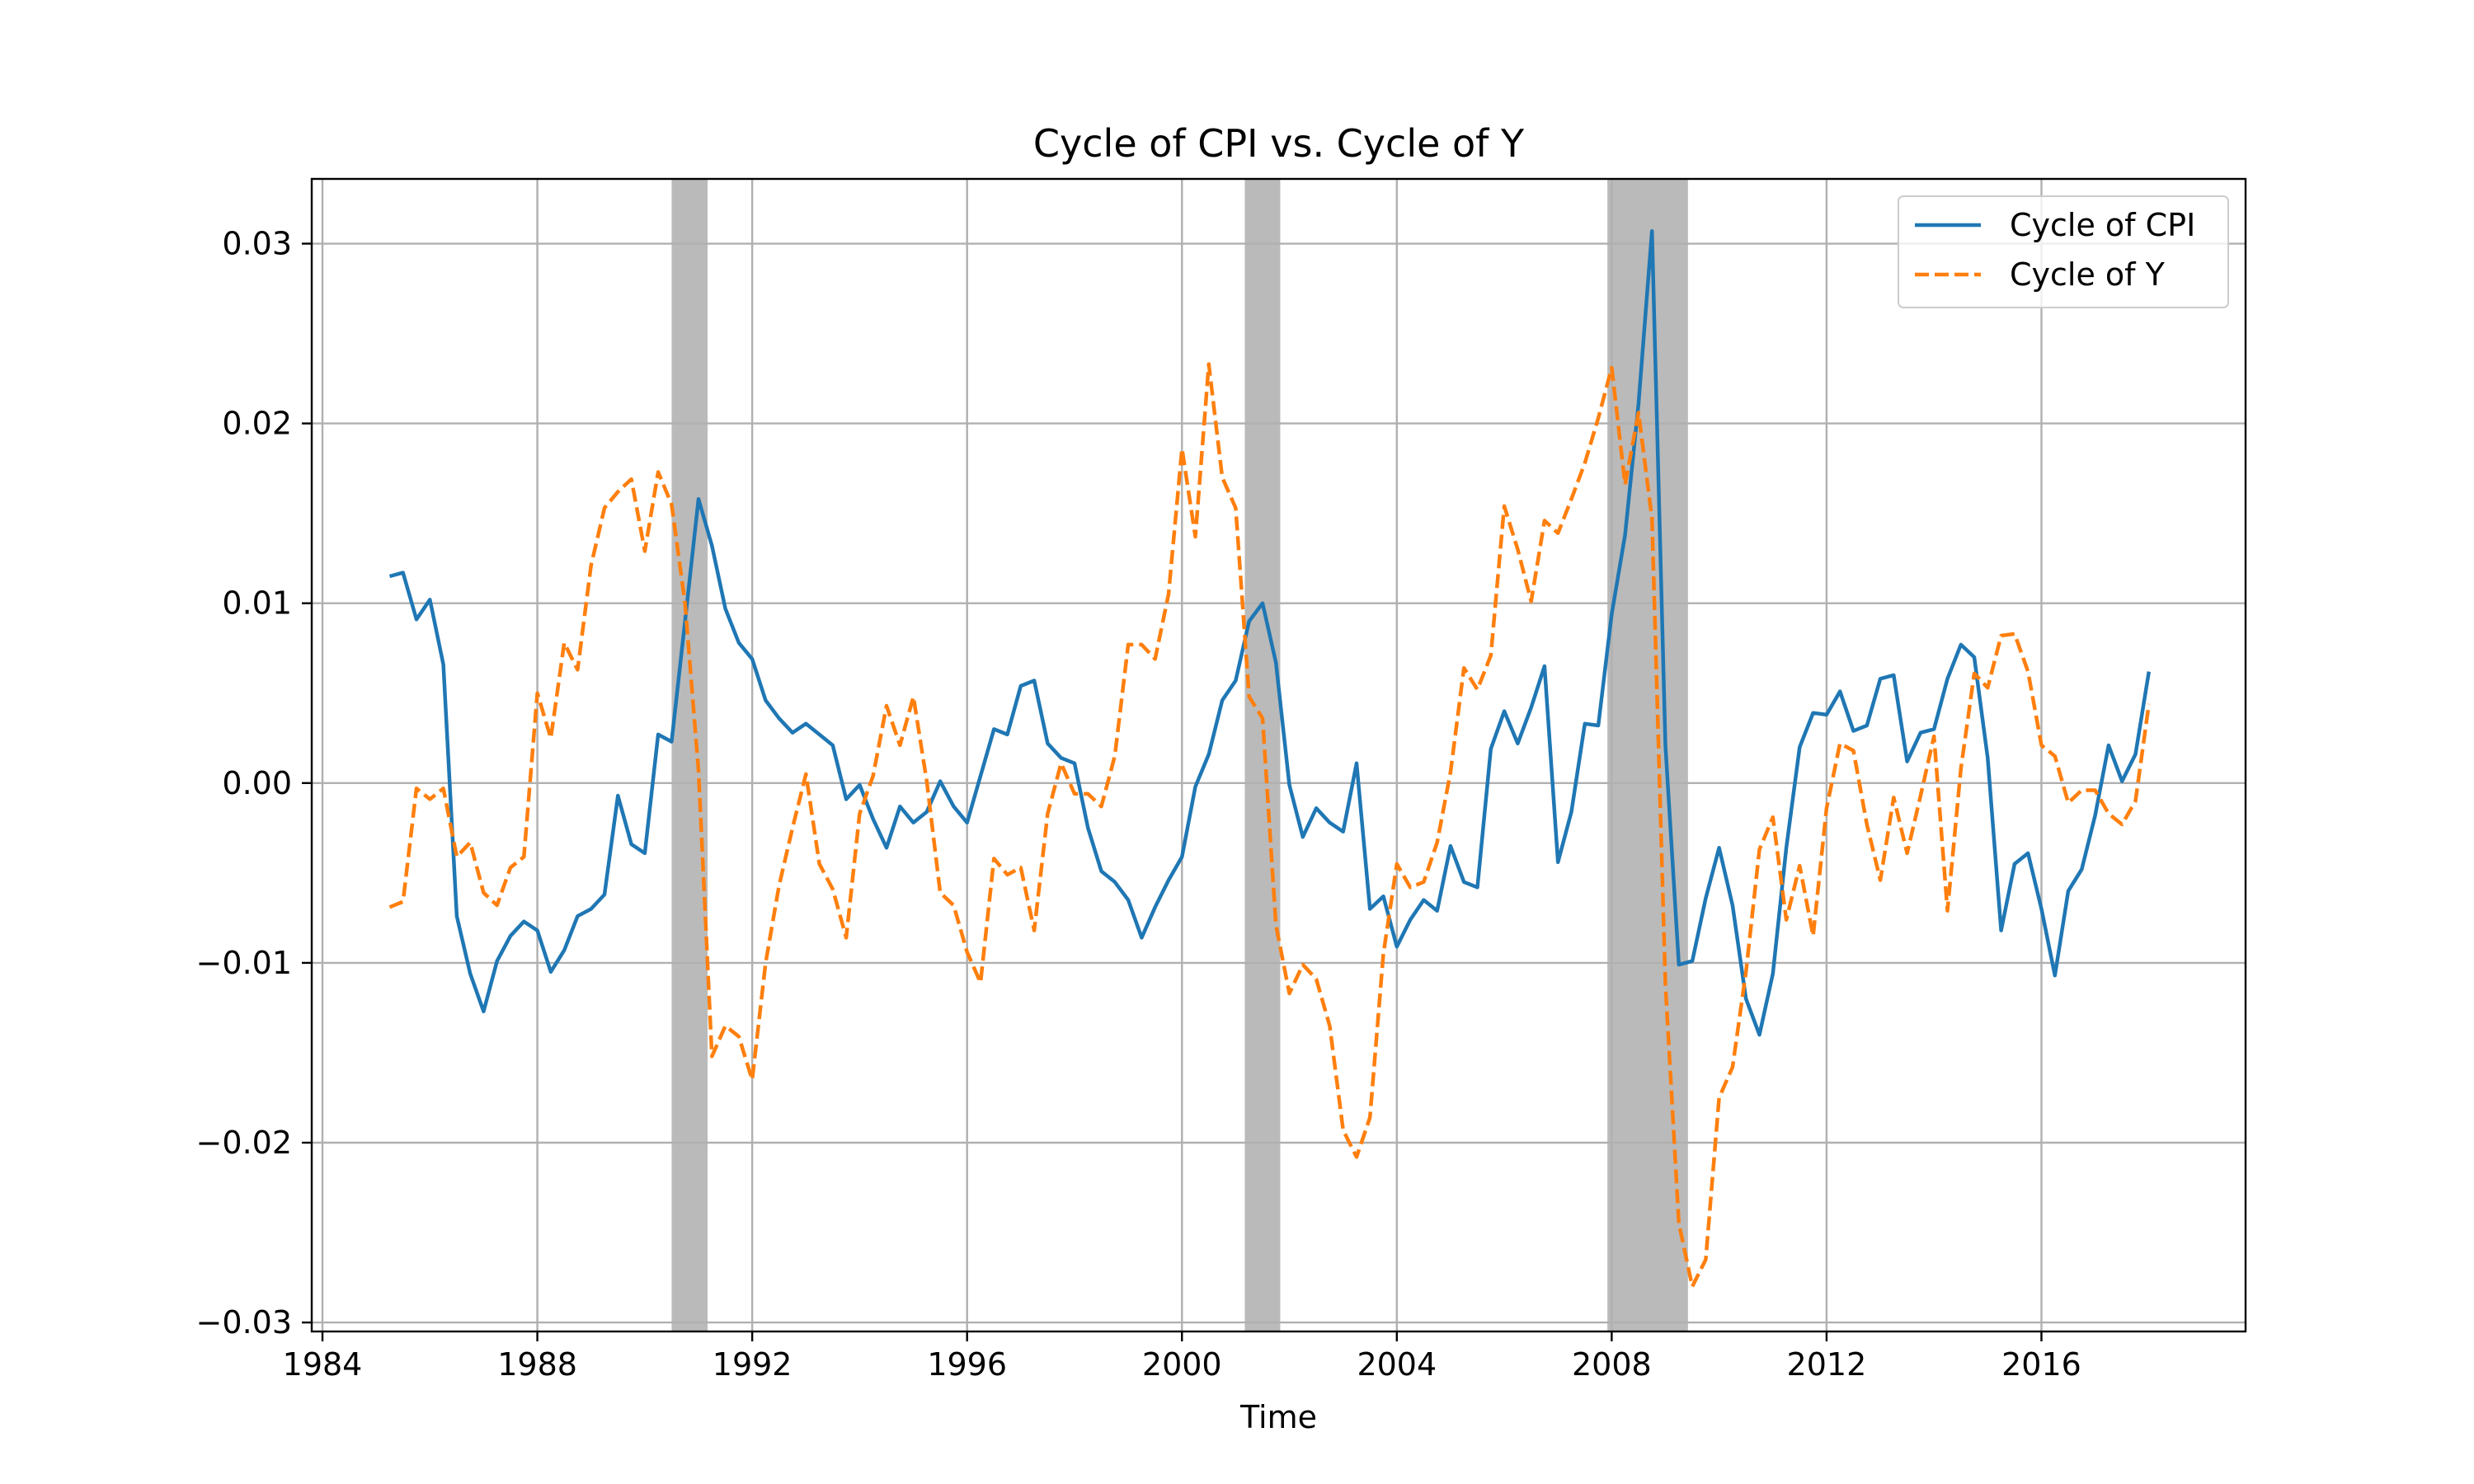 The width and height of the screenshot is (2474, 1484). What do you see at coordinates (323, 1364) in the screenshot?
I see `x-tick-label: 1984` at bounding box center [323, 1364].